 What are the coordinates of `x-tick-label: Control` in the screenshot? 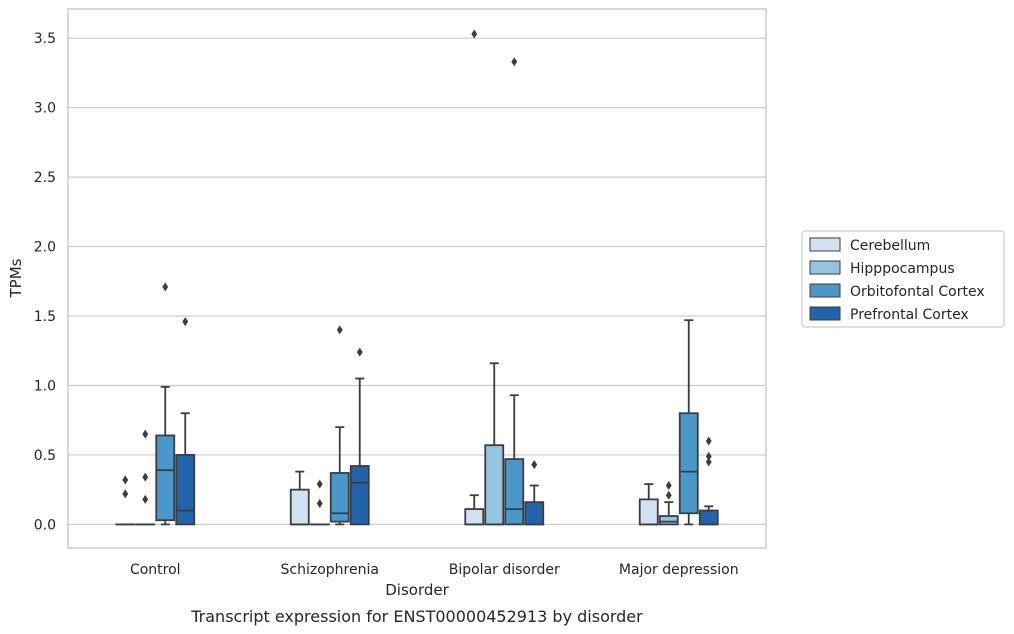 It's located at (155, 570).